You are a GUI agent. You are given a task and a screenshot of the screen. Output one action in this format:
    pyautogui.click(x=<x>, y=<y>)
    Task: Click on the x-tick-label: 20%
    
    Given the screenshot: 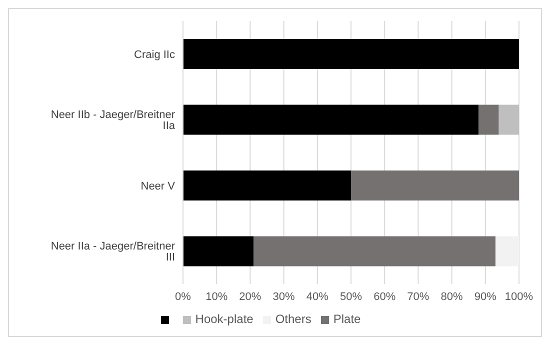 What is the action you would take?
    pyautogui.click(x=250, y=296)
    